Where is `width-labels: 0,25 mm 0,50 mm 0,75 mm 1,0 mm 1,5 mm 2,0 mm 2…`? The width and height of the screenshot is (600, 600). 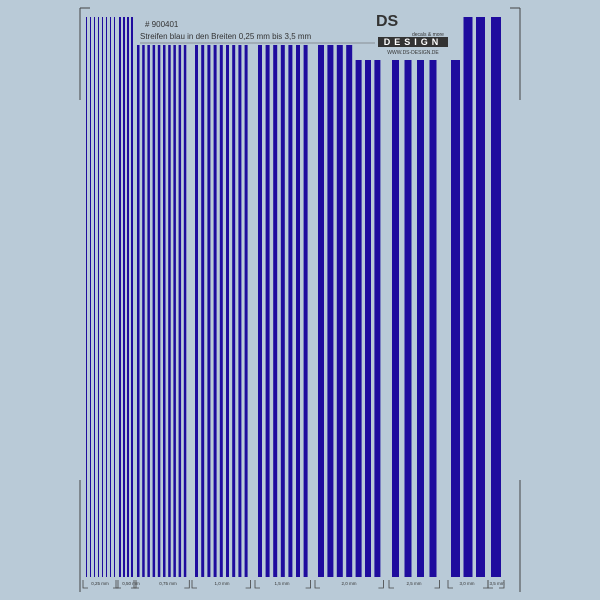 width-labels: 0,25 mm 0,50 mm 0,75 mm 1,0 mm 1,5 mm 2,0 mm 2… is located at coordinates (293, 584).